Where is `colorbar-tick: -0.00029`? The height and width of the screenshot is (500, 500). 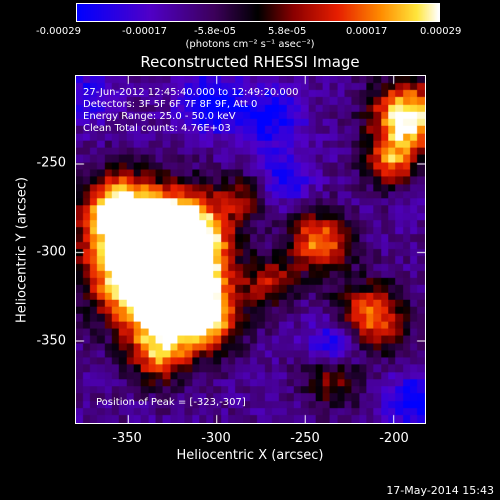 colorbar-tick: -0.00029 is located at coordinates (58, 31).